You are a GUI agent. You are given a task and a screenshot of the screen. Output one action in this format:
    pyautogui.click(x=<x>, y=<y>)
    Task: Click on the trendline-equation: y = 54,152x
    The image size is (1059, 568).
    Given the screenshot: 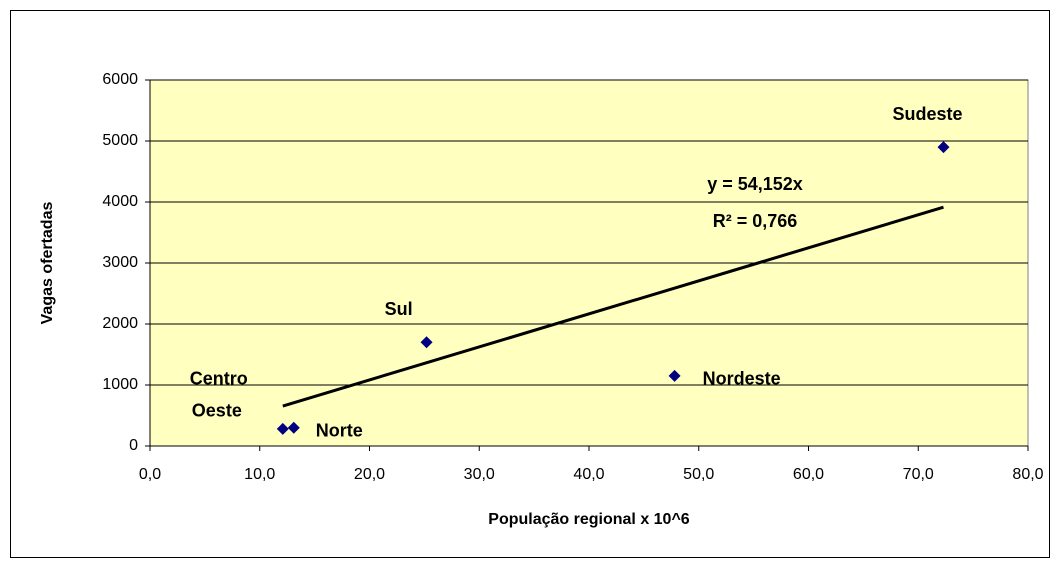 What is the action you would take?
    pyautogui.click(x=755, y=184)
    